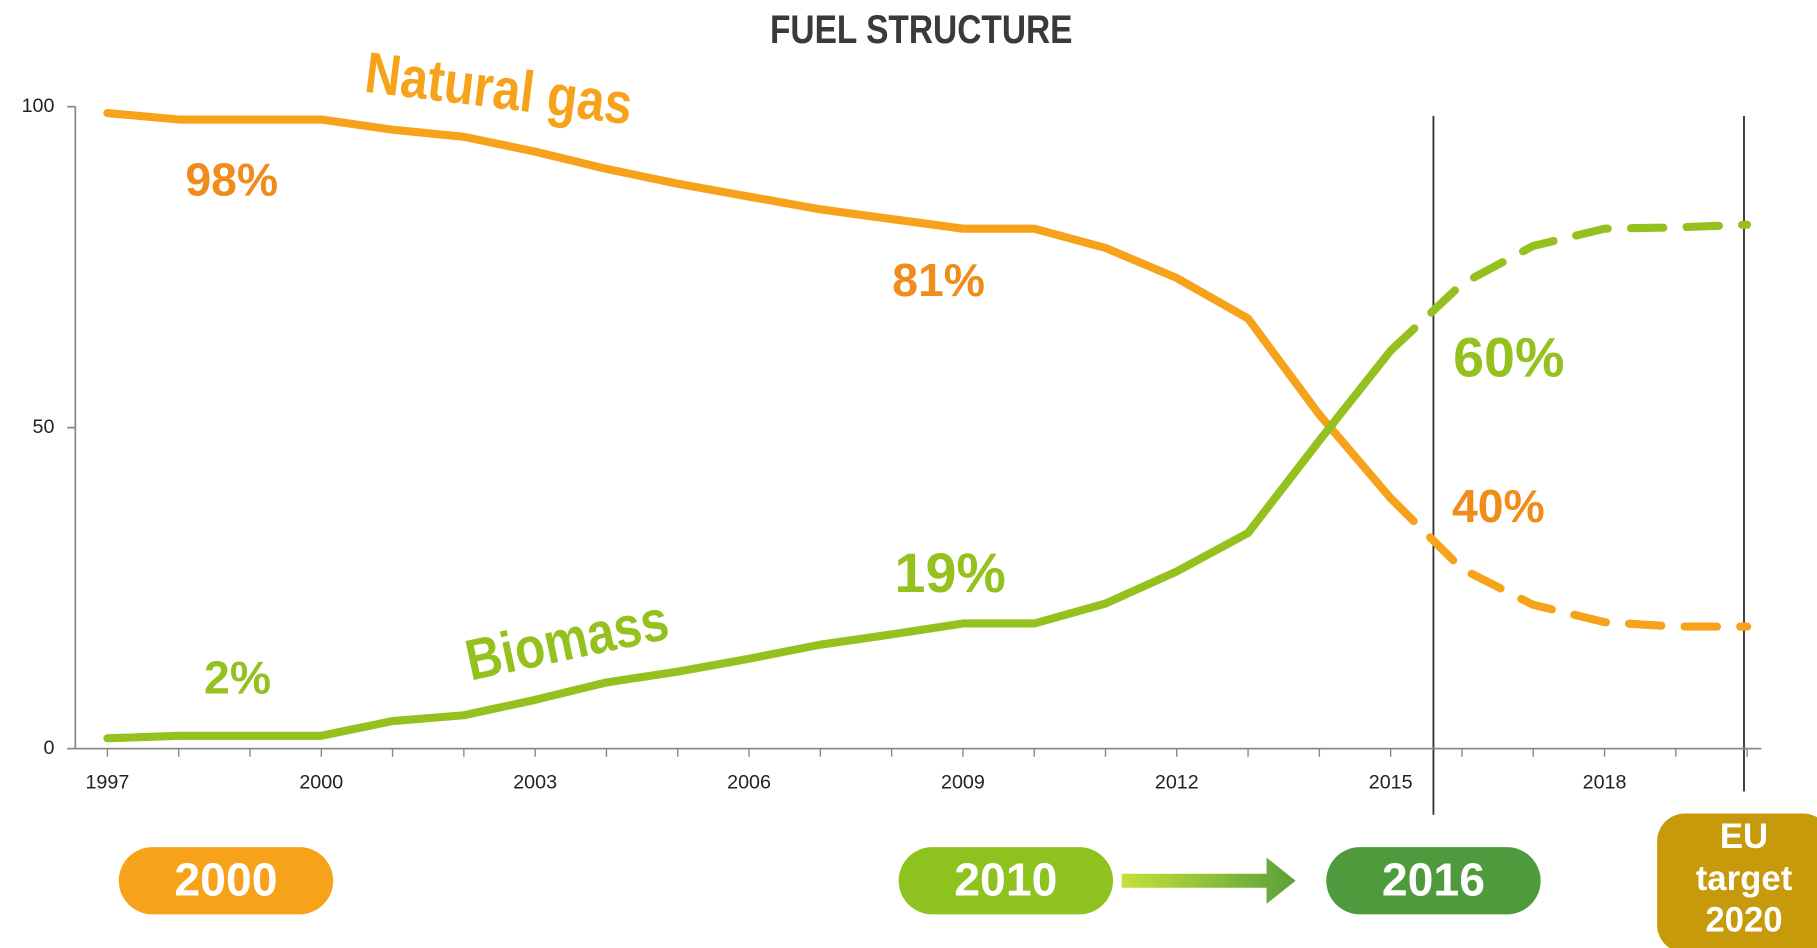 This screenshot has height=948, width=1817. What do you see at coordinates (1605, 783) in the screenshot?
I see `x-tick-label: 2018` at bounding box center [1605, 783].